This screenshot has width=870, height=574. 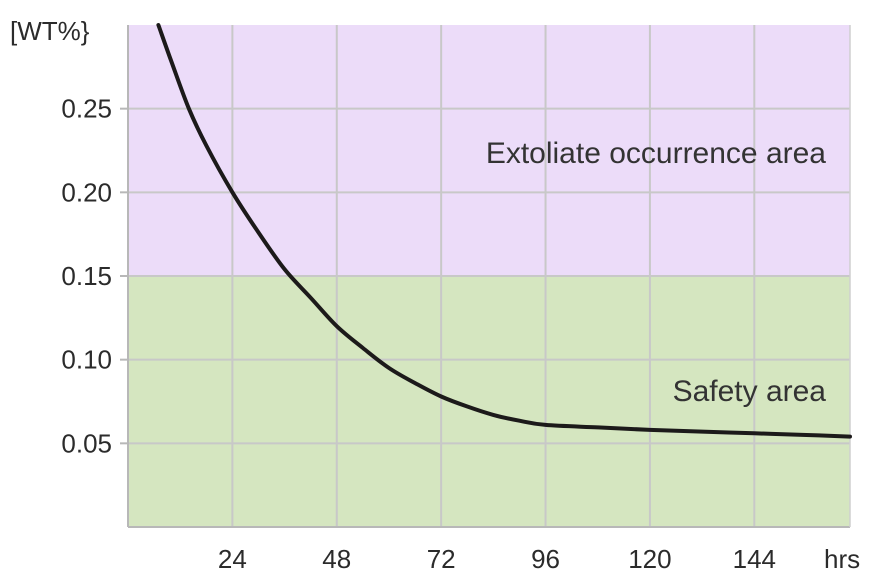 I want to click on x-tick-label: 72, so click(x=441, y=559).